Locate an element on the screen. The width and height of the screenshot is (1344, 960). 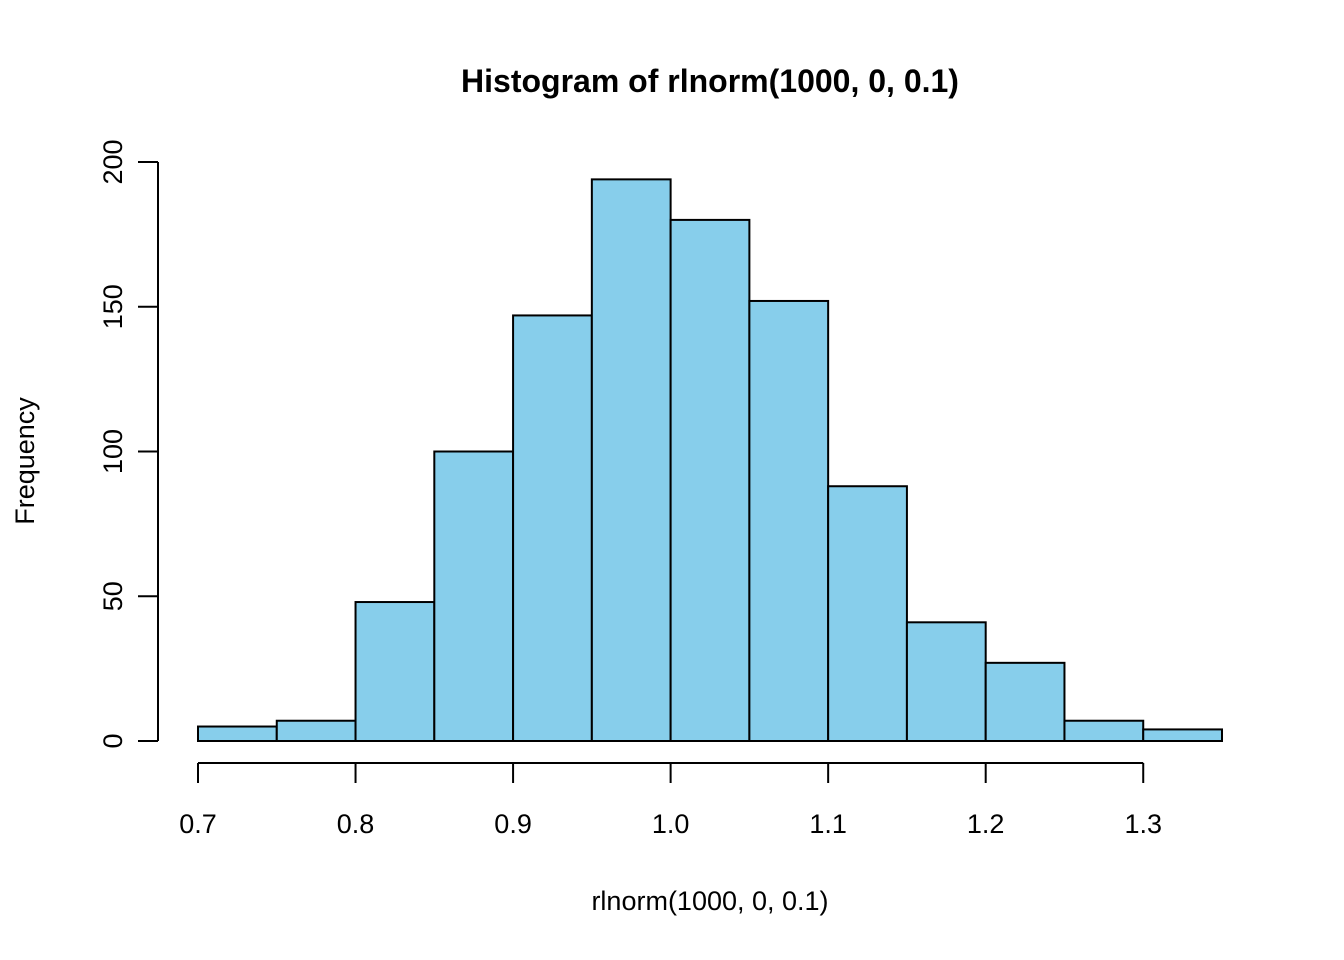
x-tick-label: 0.9 is located at coordinates (513, 824).